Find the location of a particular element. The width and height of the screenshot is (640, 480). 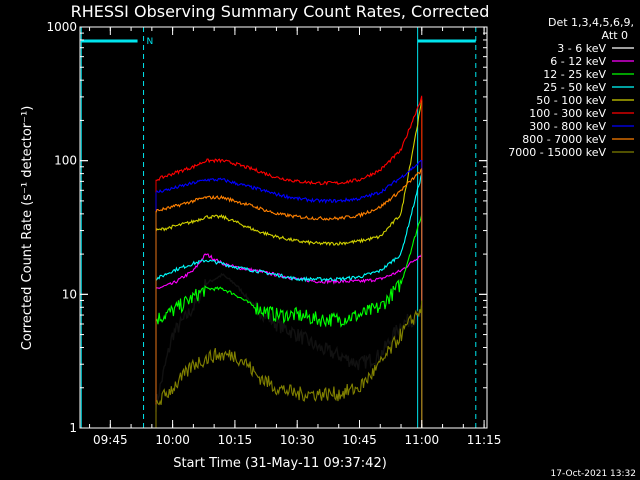

footer-date: 17-Oct-2021 13:32 is located at coordinates (593, 474).